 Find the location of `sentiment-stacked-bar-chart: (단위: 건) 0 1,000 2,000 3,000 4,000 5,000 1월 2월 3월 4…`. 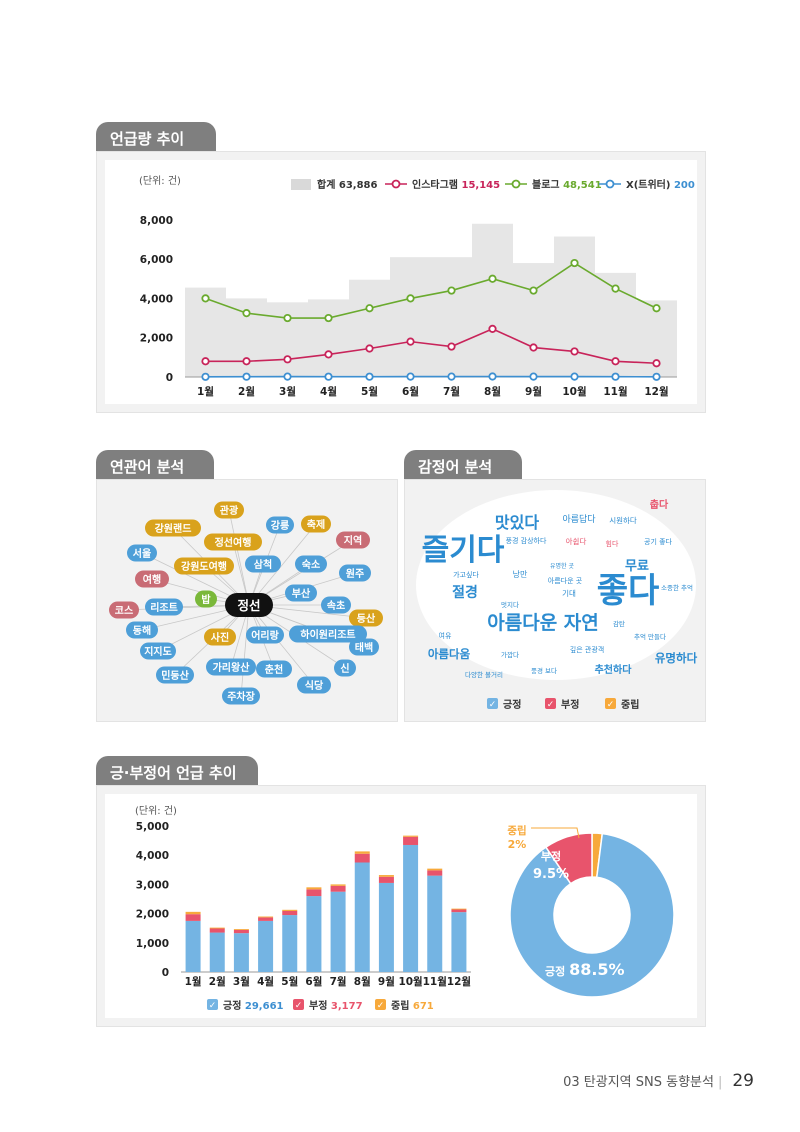

sentiment-stacked-bar-chart: (단위: 건) 0 1,000 2,000 3,000 4,000 5,000 1월 2월 3월 4… is located at coordinates (405, 908).